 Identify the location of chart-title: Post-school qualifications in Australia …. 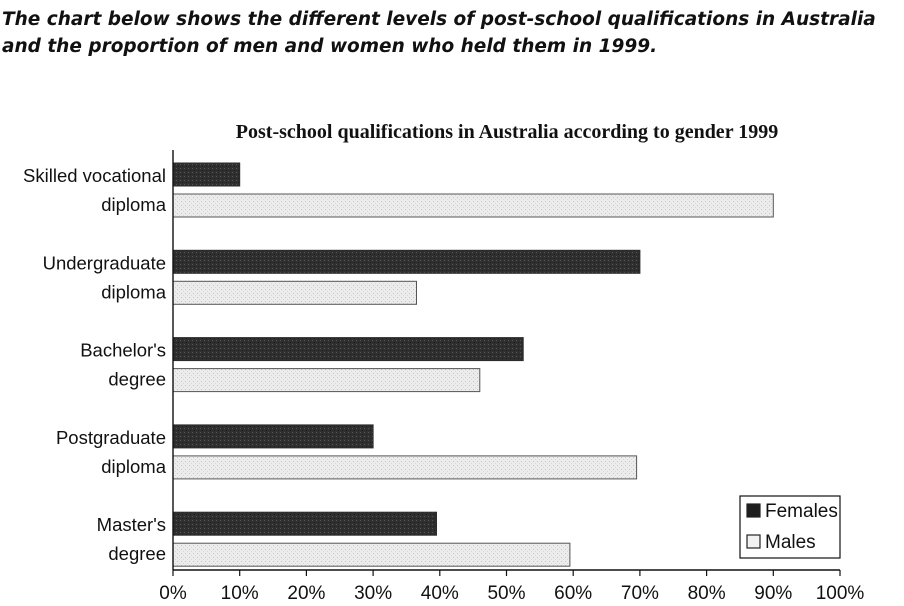
(507, 132).